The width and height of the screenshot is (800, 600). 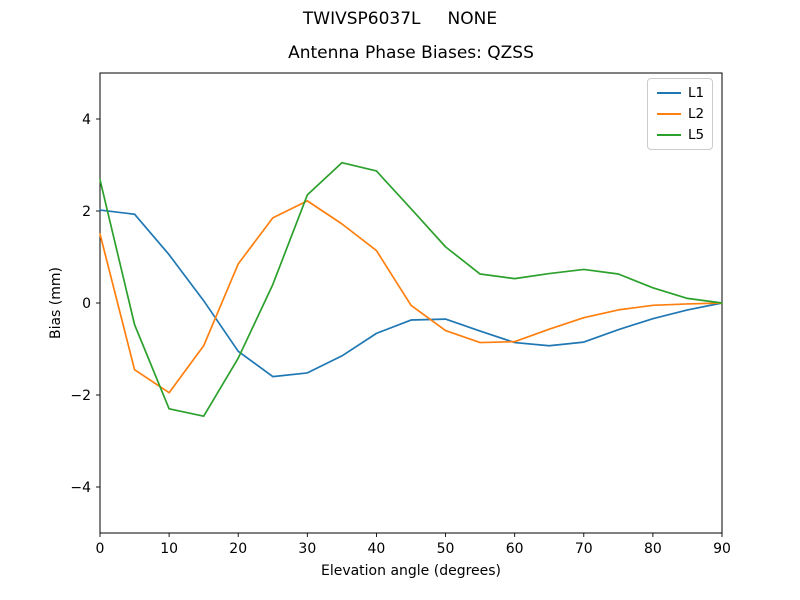 What do you see at coordinates (80, 396) in the screenshot?
I see `y-tick-label: −2` at bounding box center [80, 396].